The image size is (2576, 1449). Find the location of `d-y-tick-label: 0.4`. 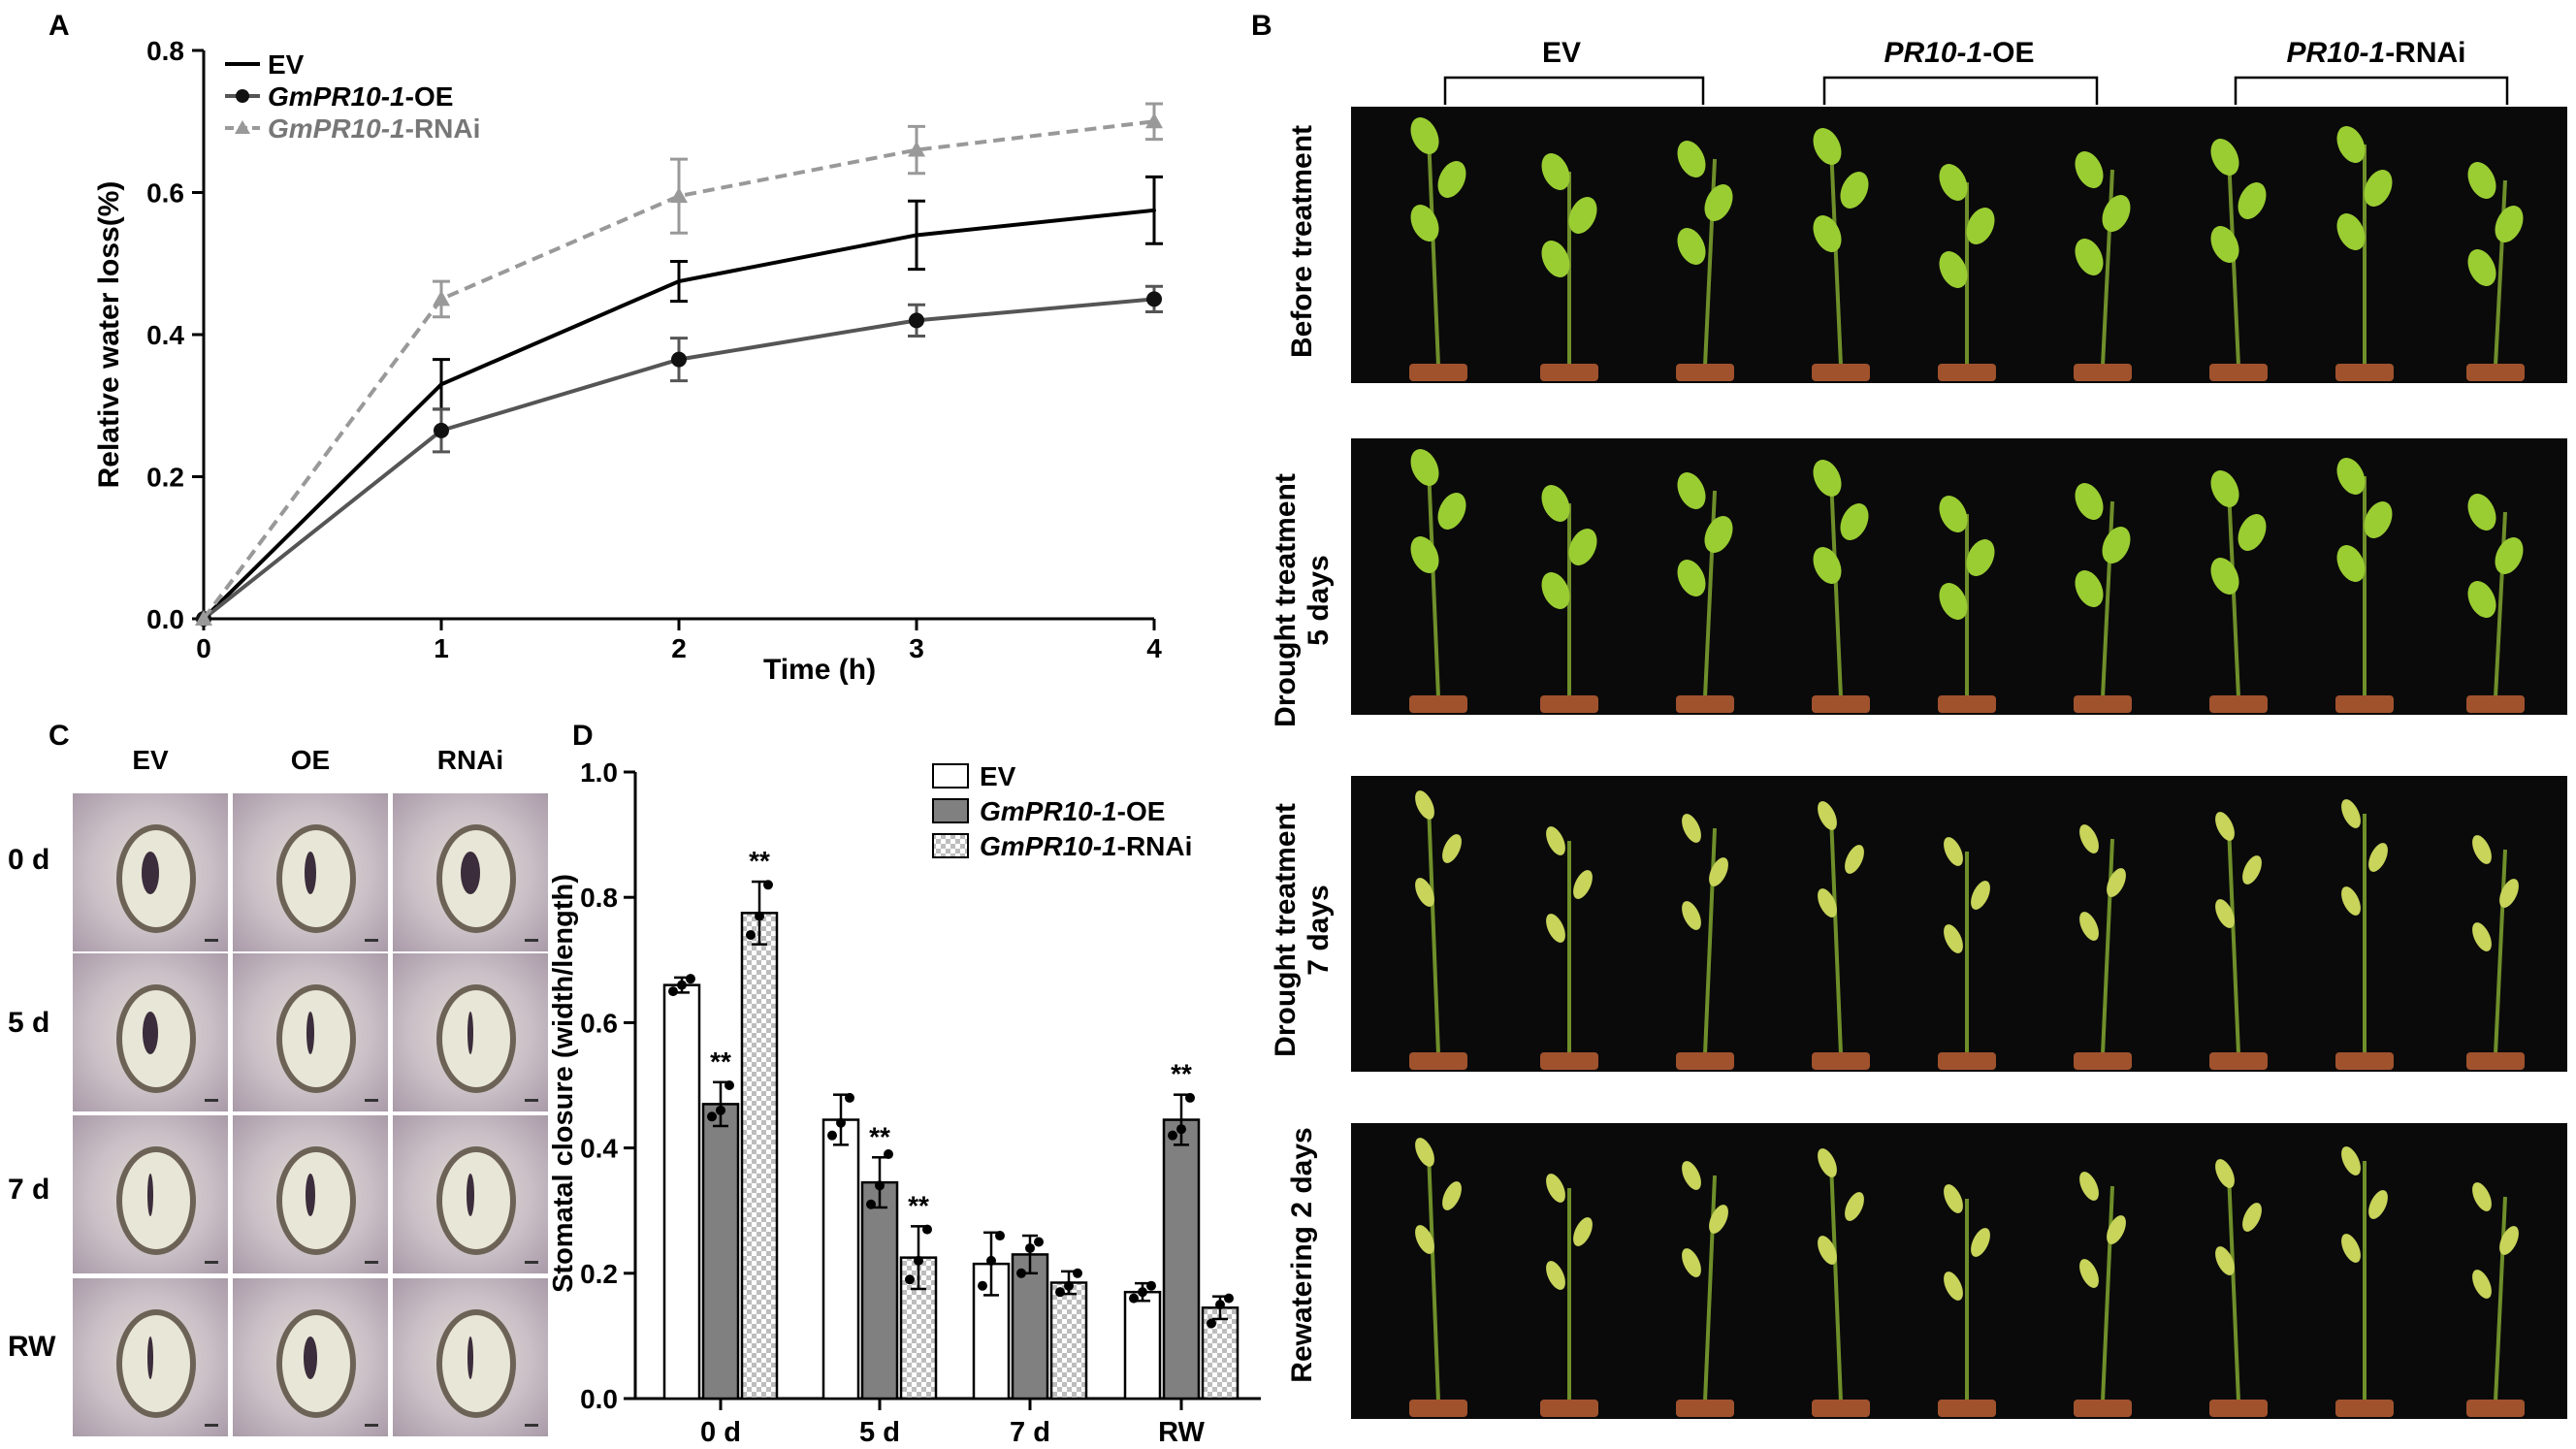

d-y-tick-label: 0.4 is located at coordinates (599, 1149).